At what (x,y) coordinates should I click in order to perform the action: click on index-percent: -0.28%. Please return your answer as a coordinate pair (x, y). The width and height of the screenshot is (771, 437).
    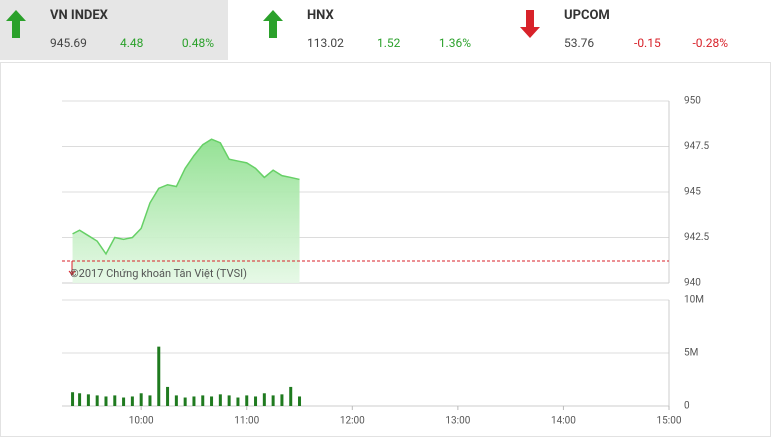
    Looking at the image, I should click on (710, 43).